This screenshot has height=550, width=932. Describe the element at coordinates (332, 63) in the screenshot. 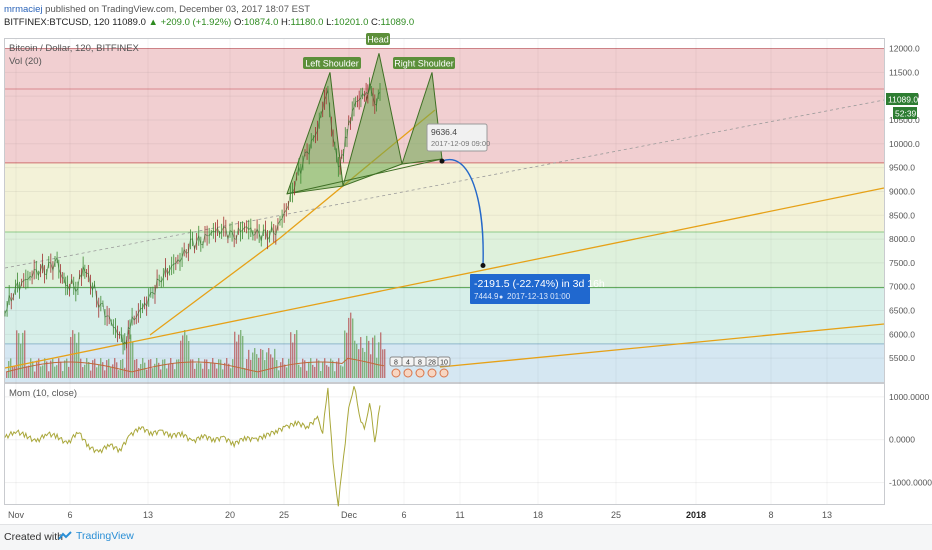

I see `left-shoulder-tag: Left Shoulder` at that location.